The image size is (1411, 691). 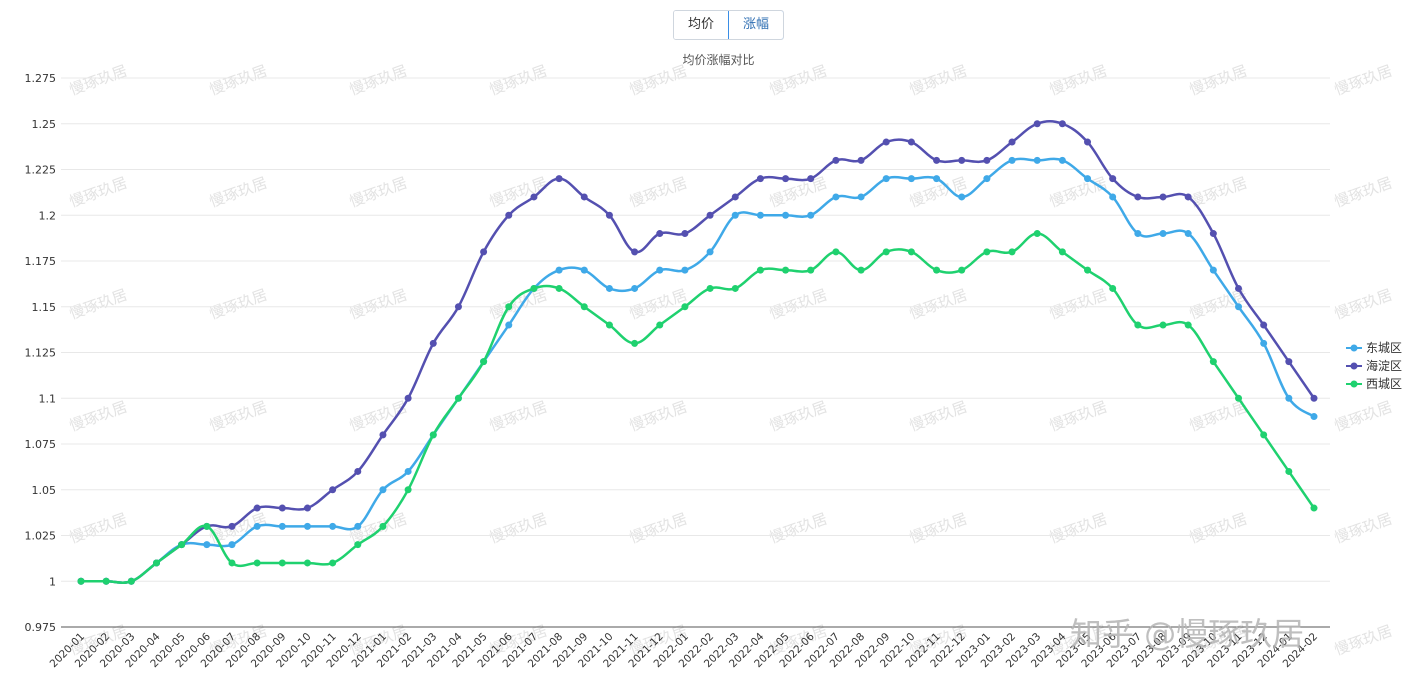 What do you see at coordinates (1374, 348) in the screenshot?
I see `legend-item: 东城区` at bounding box center [1374, 348].